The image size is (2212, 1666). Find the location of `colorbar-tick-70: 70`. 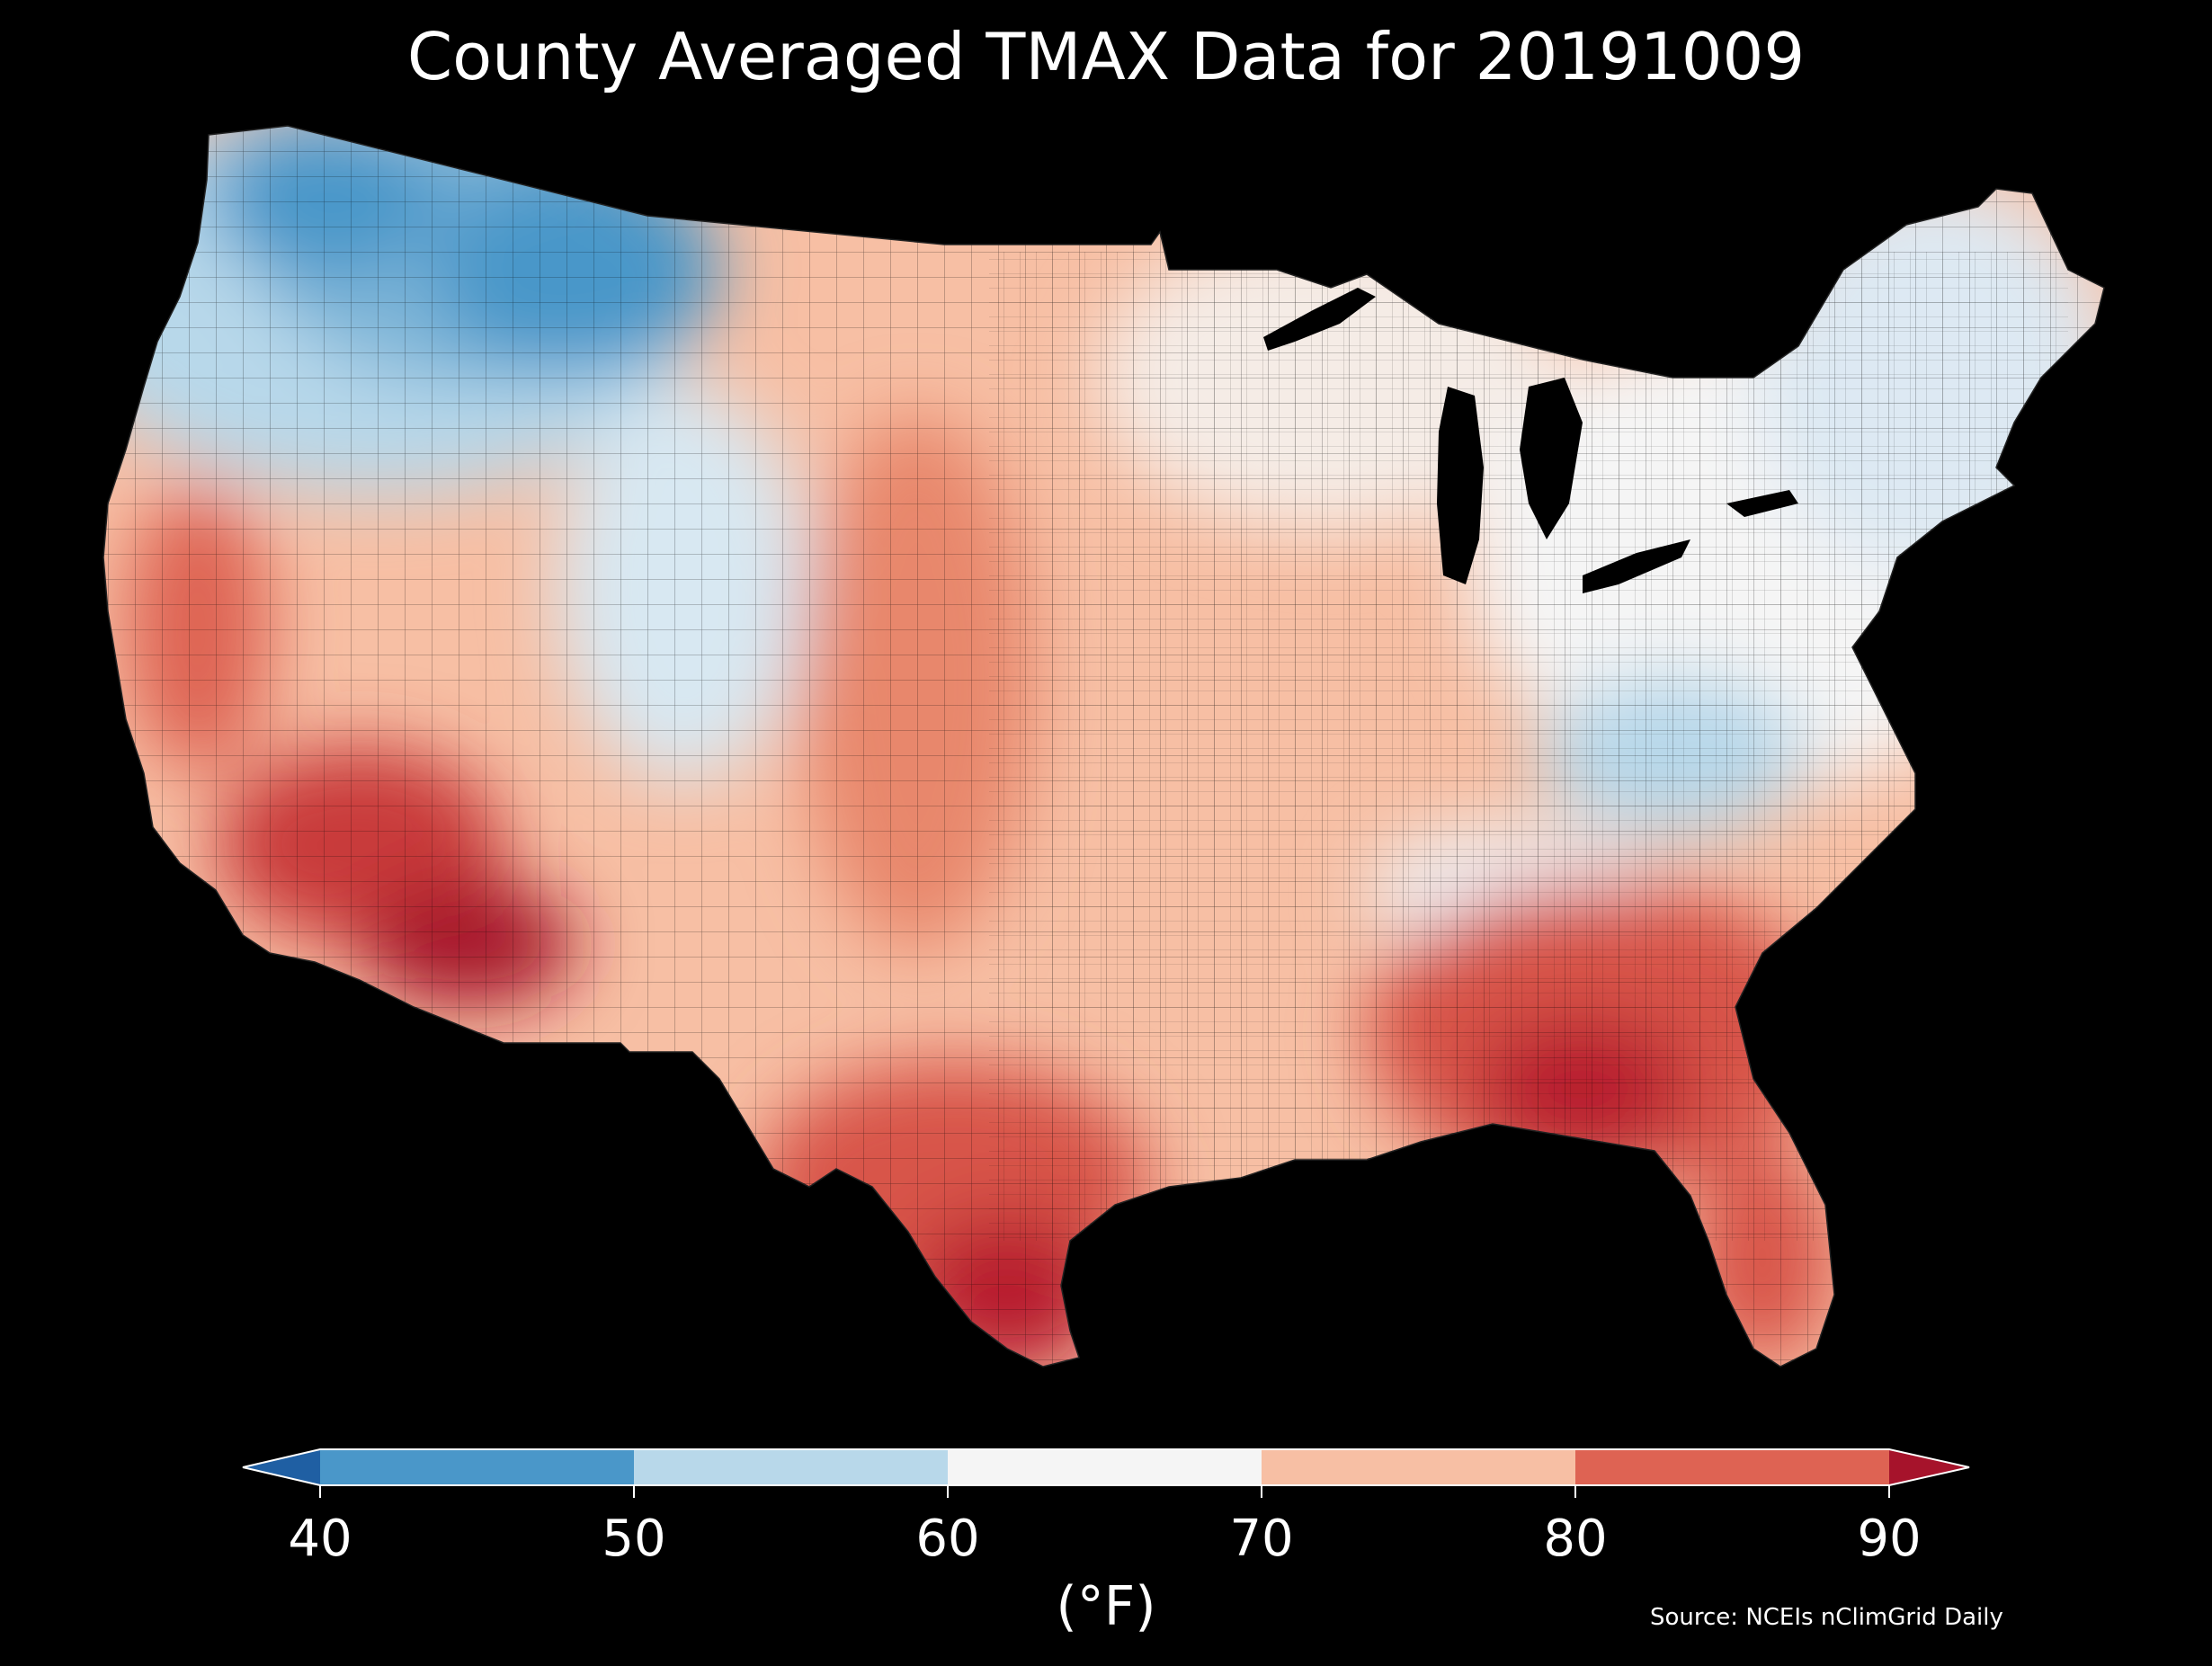

colorbar-tick-70: 70 is located at coordinates (1261, 1539).